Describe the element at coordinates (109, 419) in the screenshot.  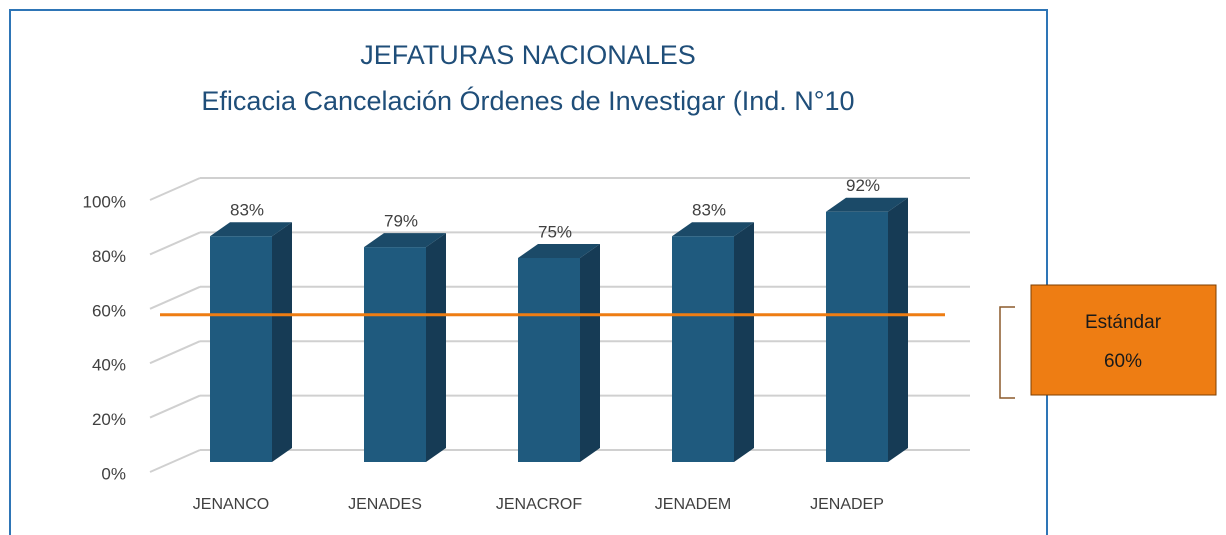
I see `y-tick-label: 20%` at that location.